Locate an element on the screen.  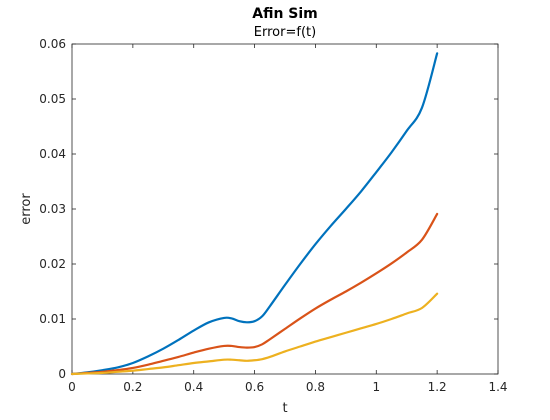
x-tick-label: 0.6 is located at coordinates (254, 387).